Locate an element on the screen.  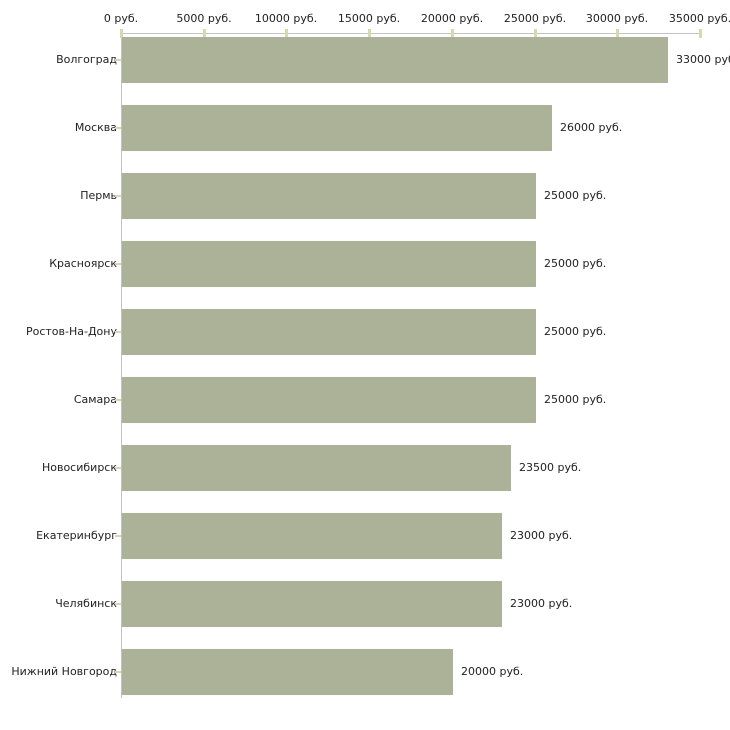
category-label: Самара is located at coordinates (95, 399).